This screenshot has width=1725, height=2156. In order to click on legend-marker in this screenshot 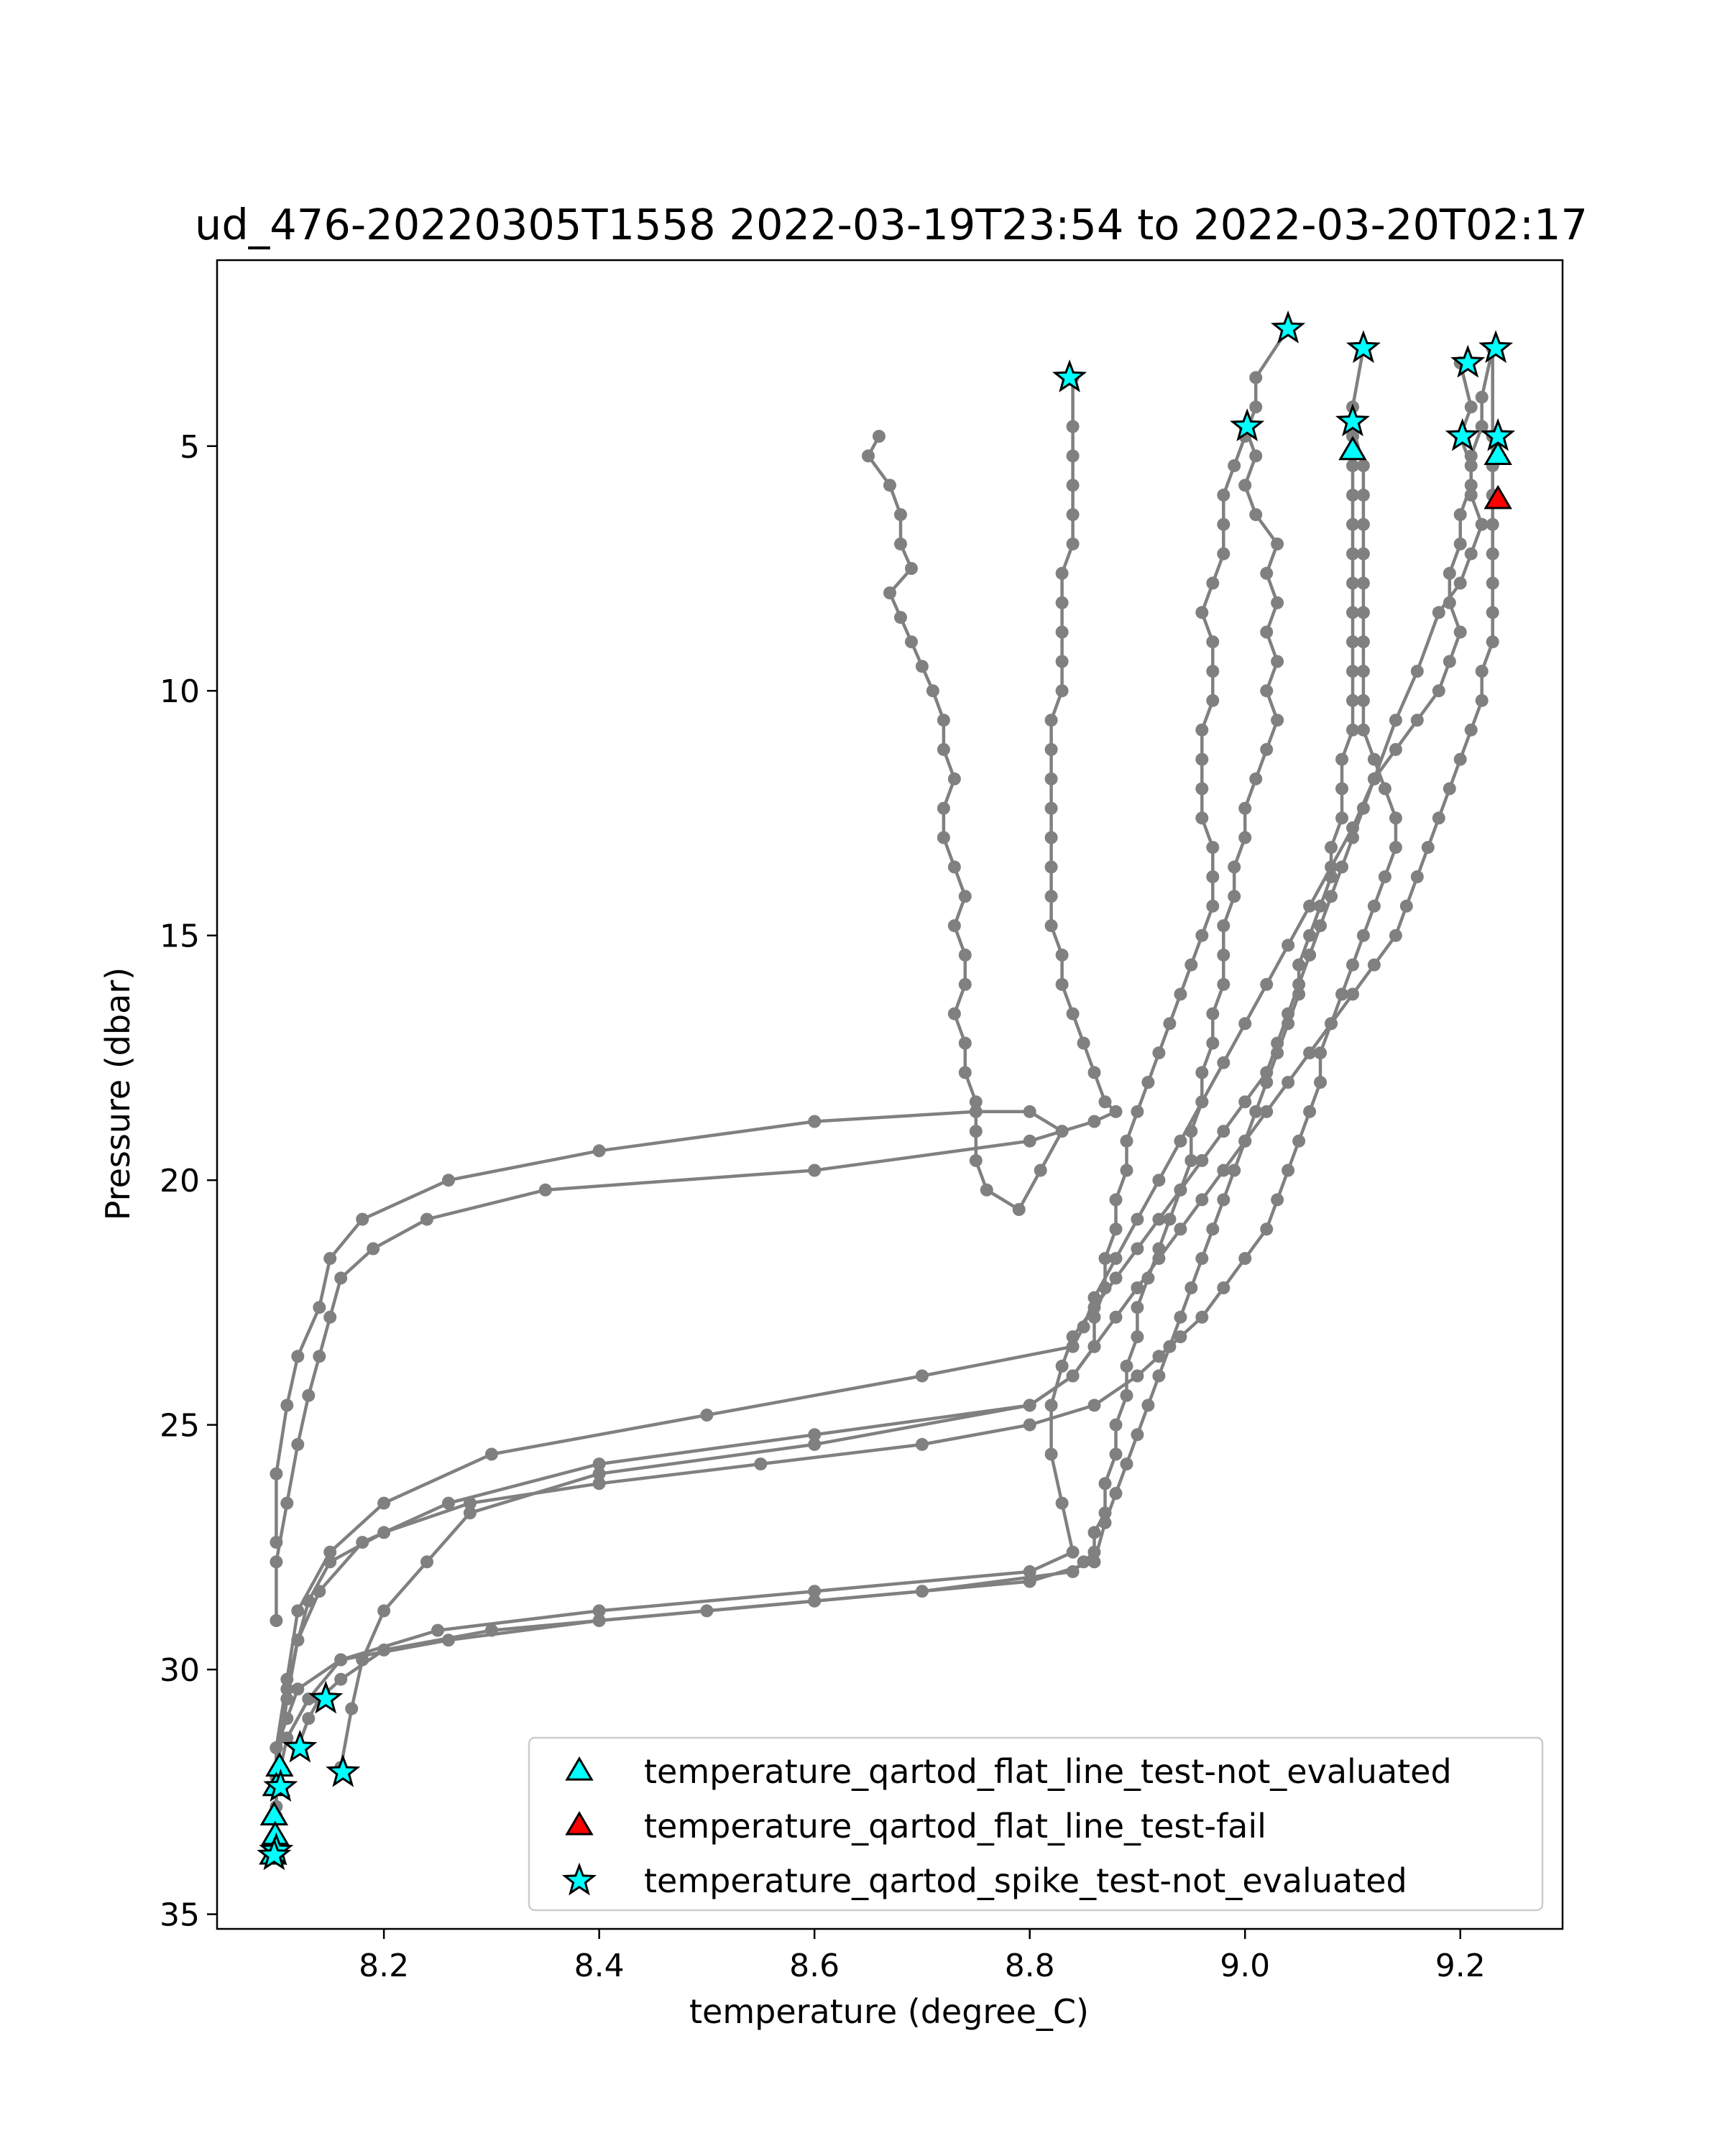, I will do `click(579, 1879)`.